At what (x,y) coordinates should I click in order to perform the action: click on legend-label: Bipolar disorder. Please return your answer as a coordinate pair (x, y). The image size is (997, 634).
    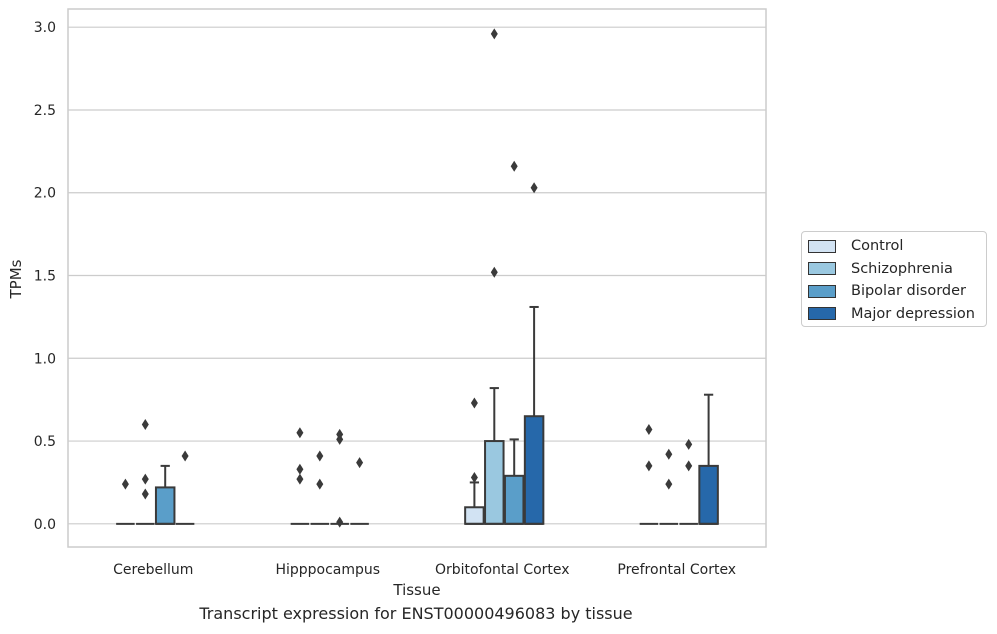
    Looking at the image, I should click on (908, 291).